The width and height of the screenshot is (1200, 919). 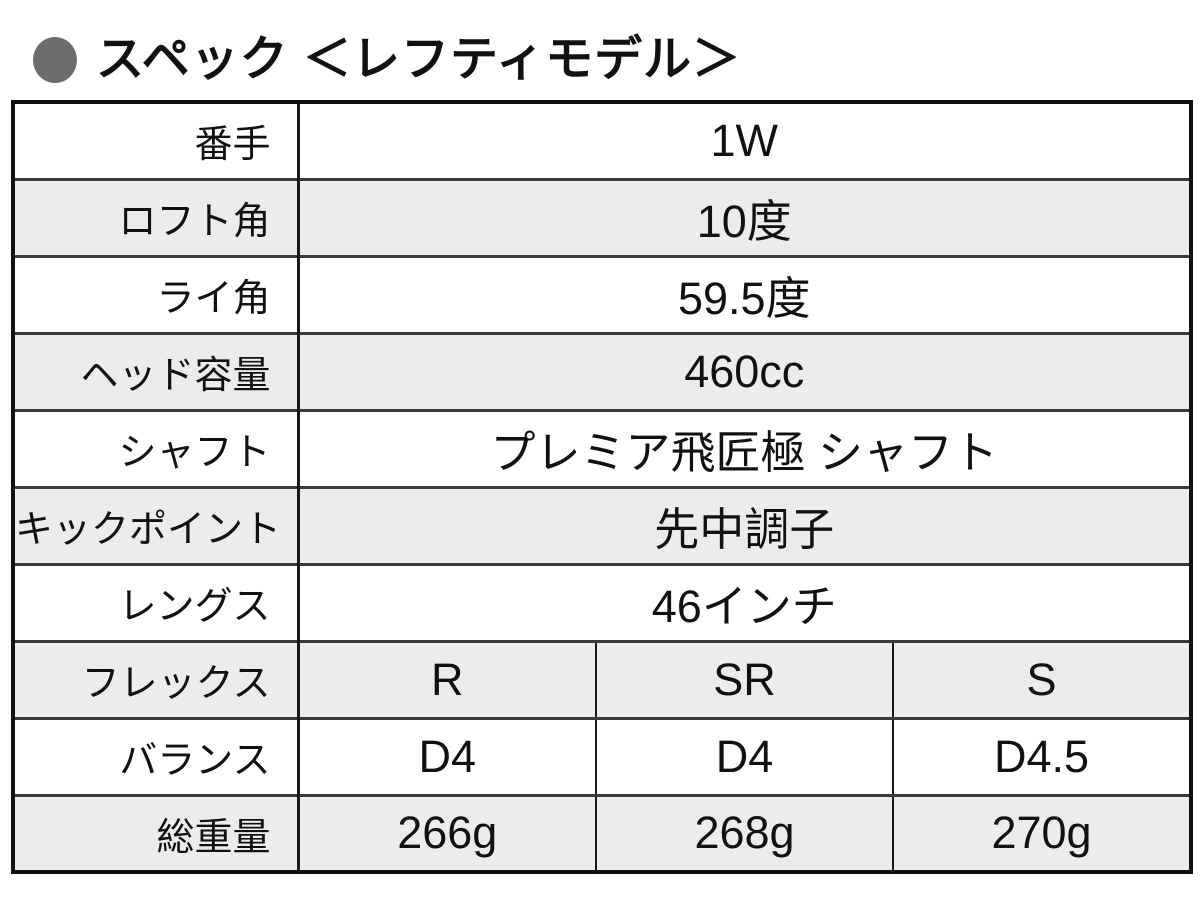 What do you see at coordinates (419, 59) in the screenshot?
I see `page-title: スペック ＜レフティモデル＞` at bounding box center [419, 59].